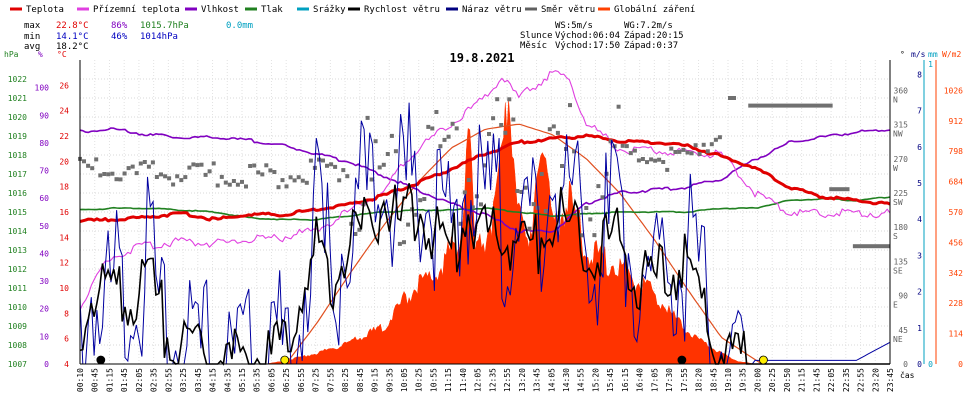  I want to click on y-tick-dir: 0, so click(905, 364).